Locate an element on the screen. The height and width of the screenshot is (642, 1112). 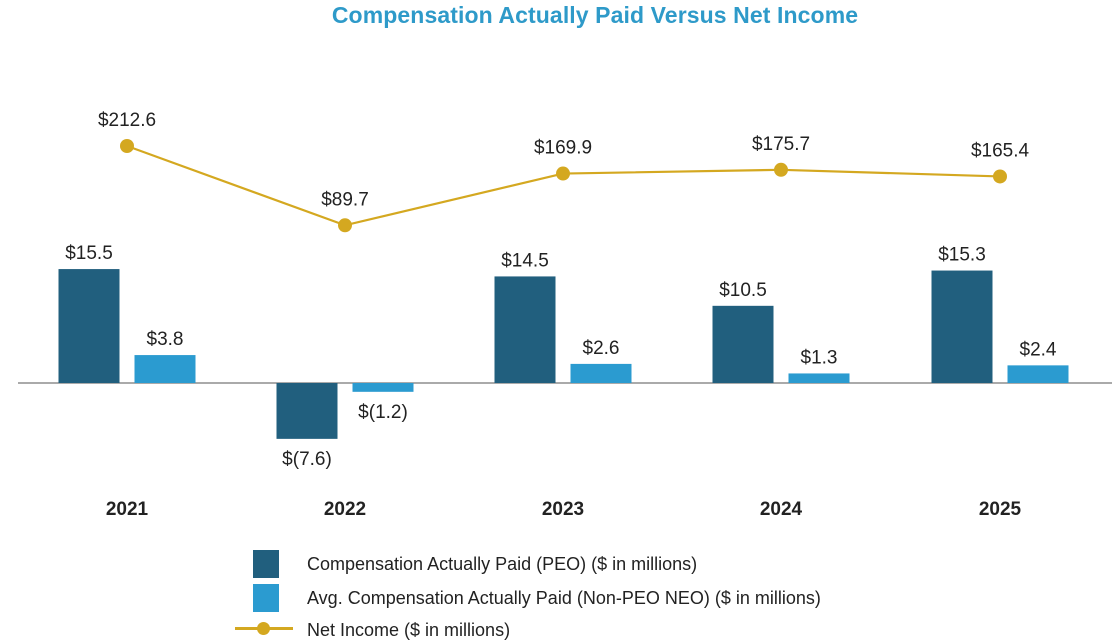
data-label-peo-2025: $15.3 is located at coordinates (962, 255).